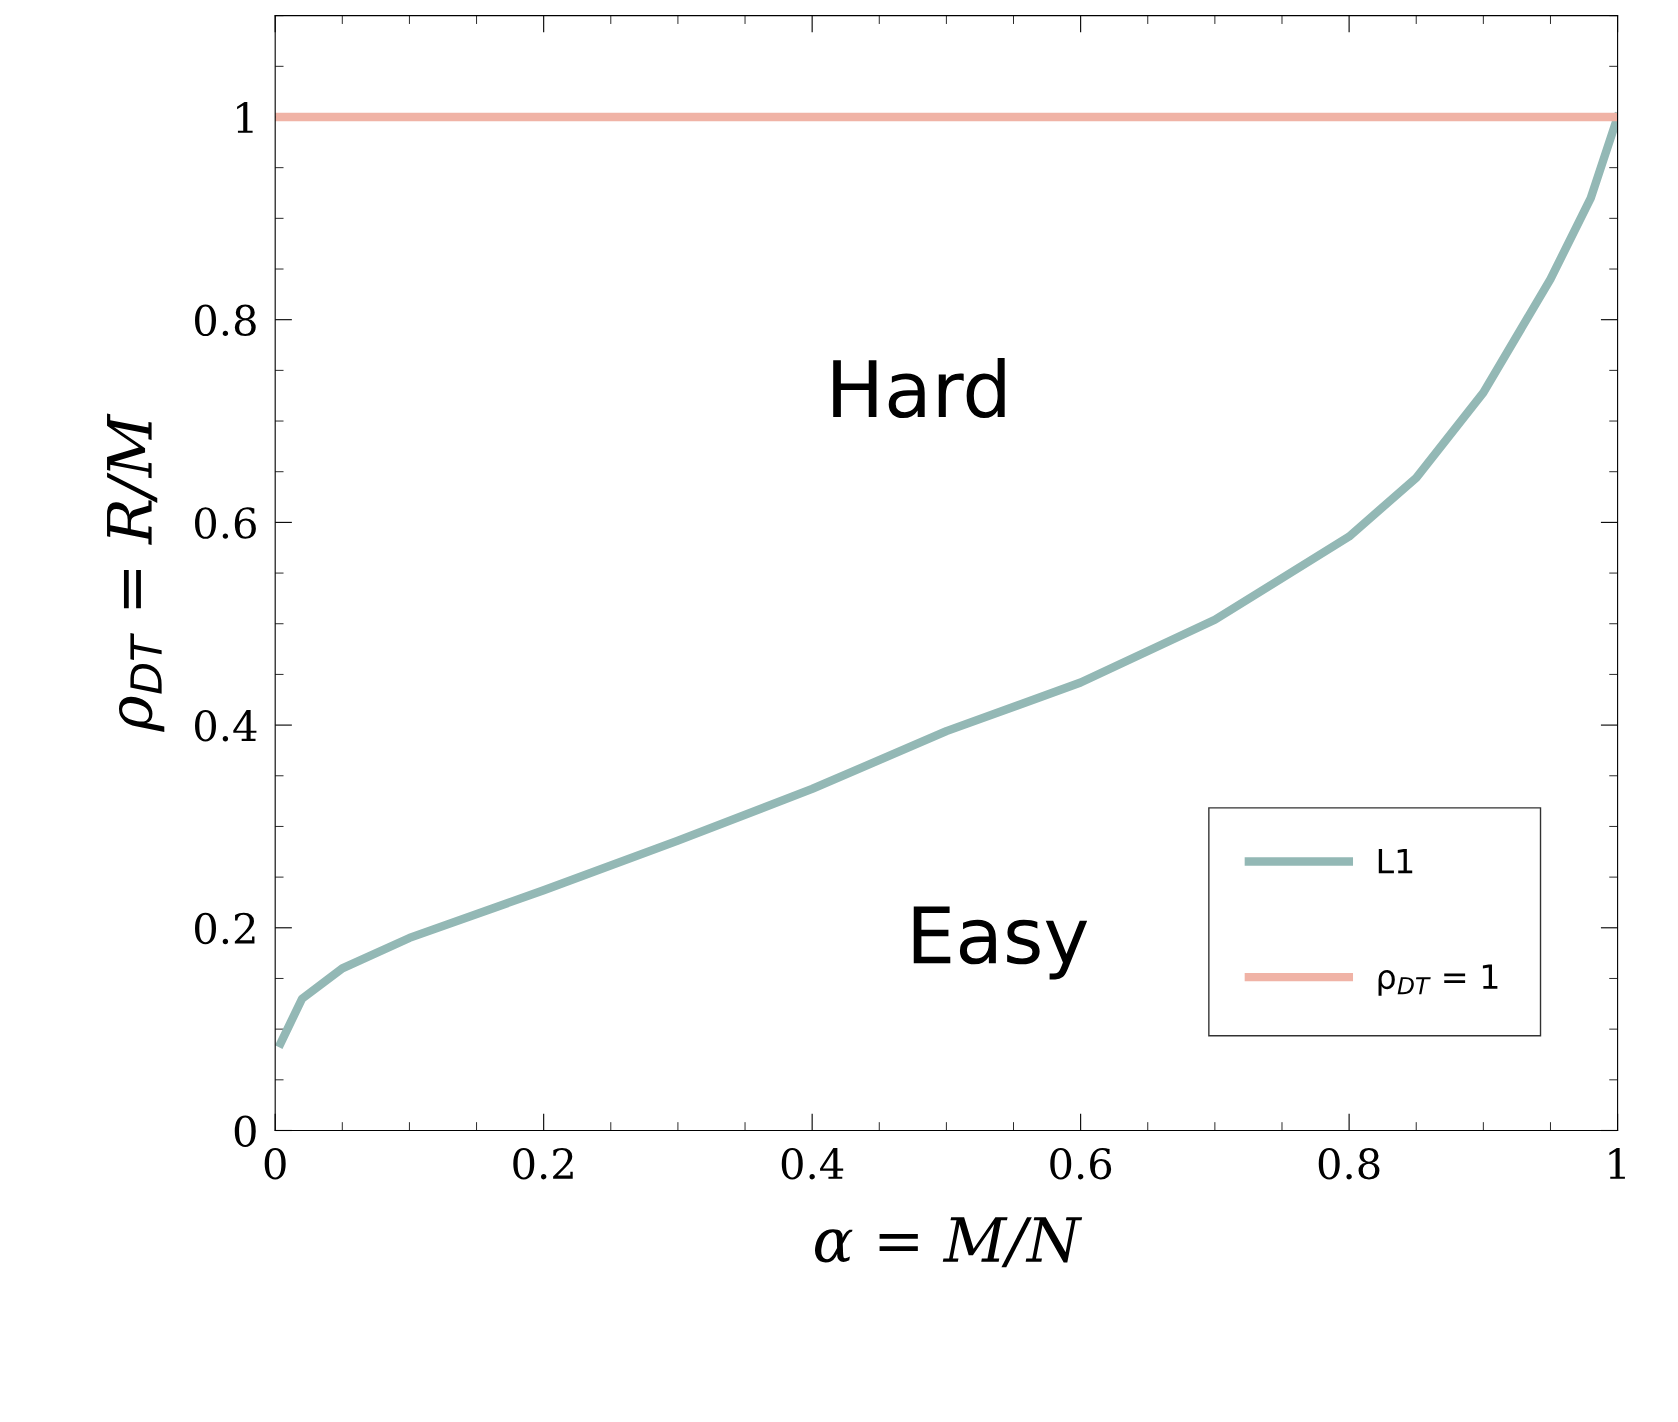  Describe the element at coordinates (1000, 943) in the screenshot. I see `annotation: Easy` at that location.